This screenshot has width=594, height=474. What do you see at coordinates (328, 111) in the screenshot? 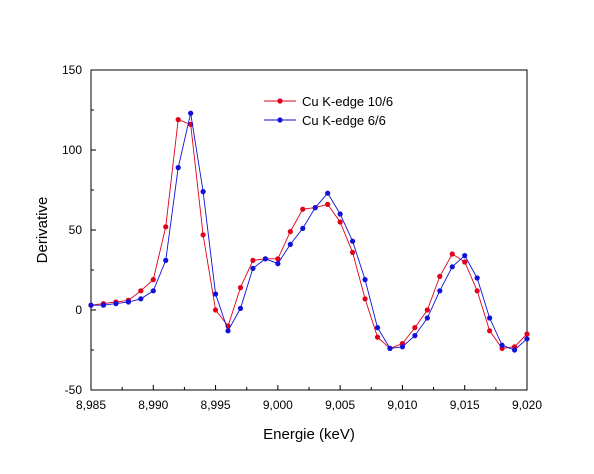
I see `legend: Cu K-edge 10/6 Cu K-edge 6/6` at bounding box center [328, 111].